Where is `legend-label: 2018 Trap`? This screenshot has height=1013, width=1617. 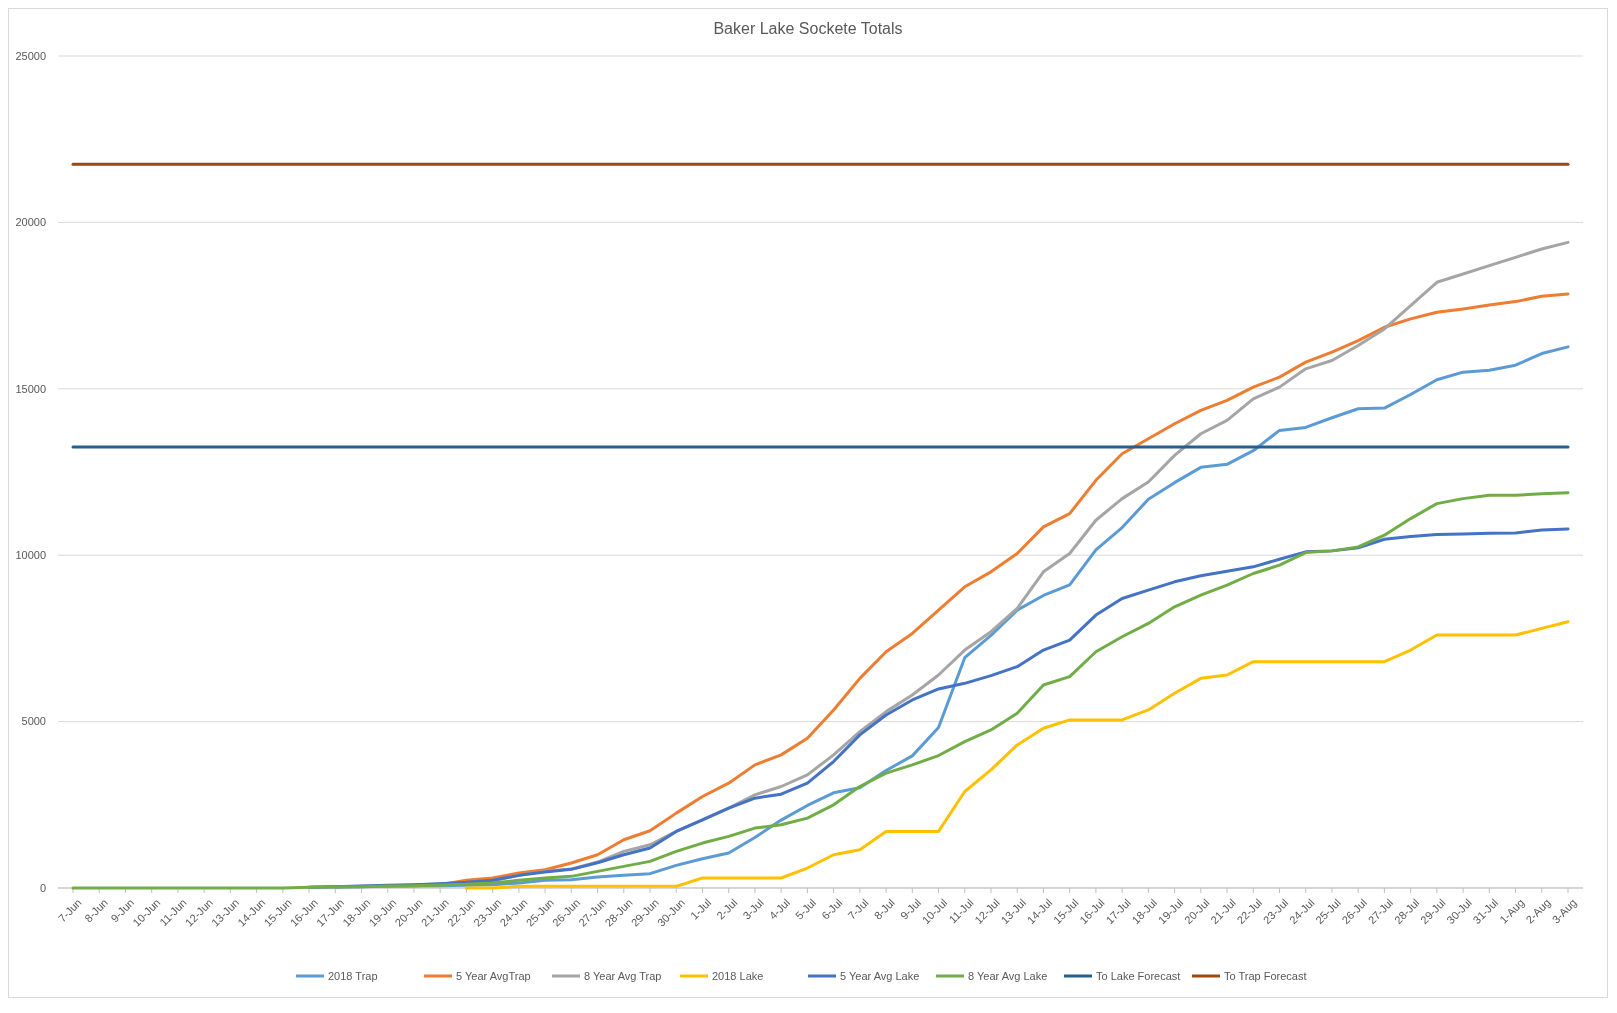
legend-label: 2018 Trap is located at coordinates (353, 975).